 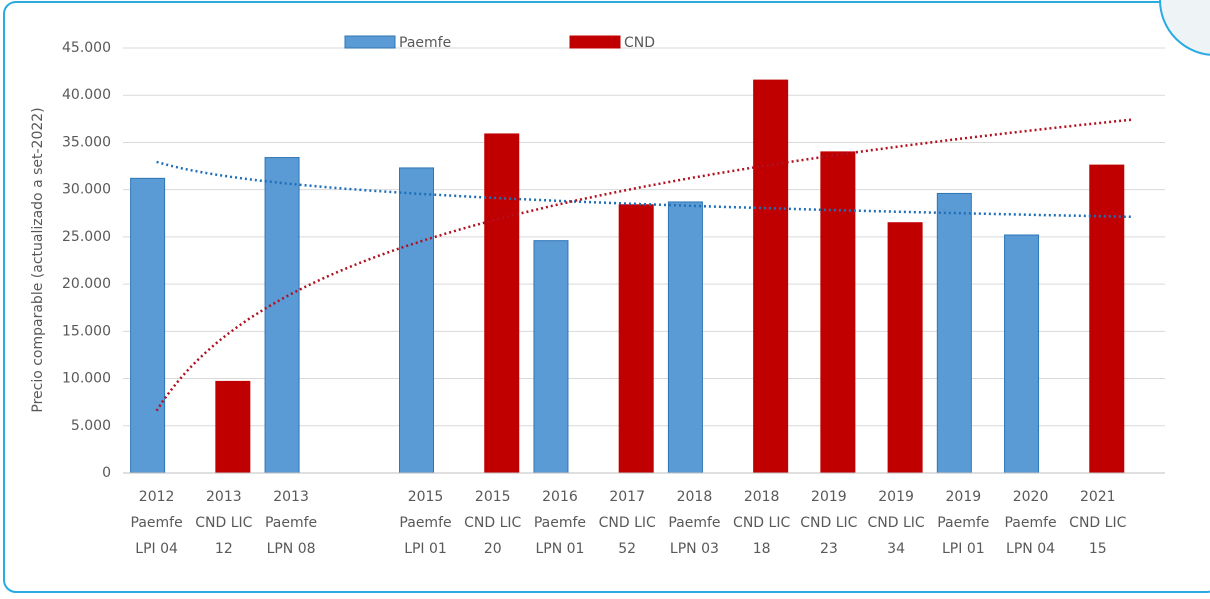 What do you see at coordinates (694, 549) in the screenshot?
I see `x-tick-label: LPN 03` at bounding box center [694, 549].